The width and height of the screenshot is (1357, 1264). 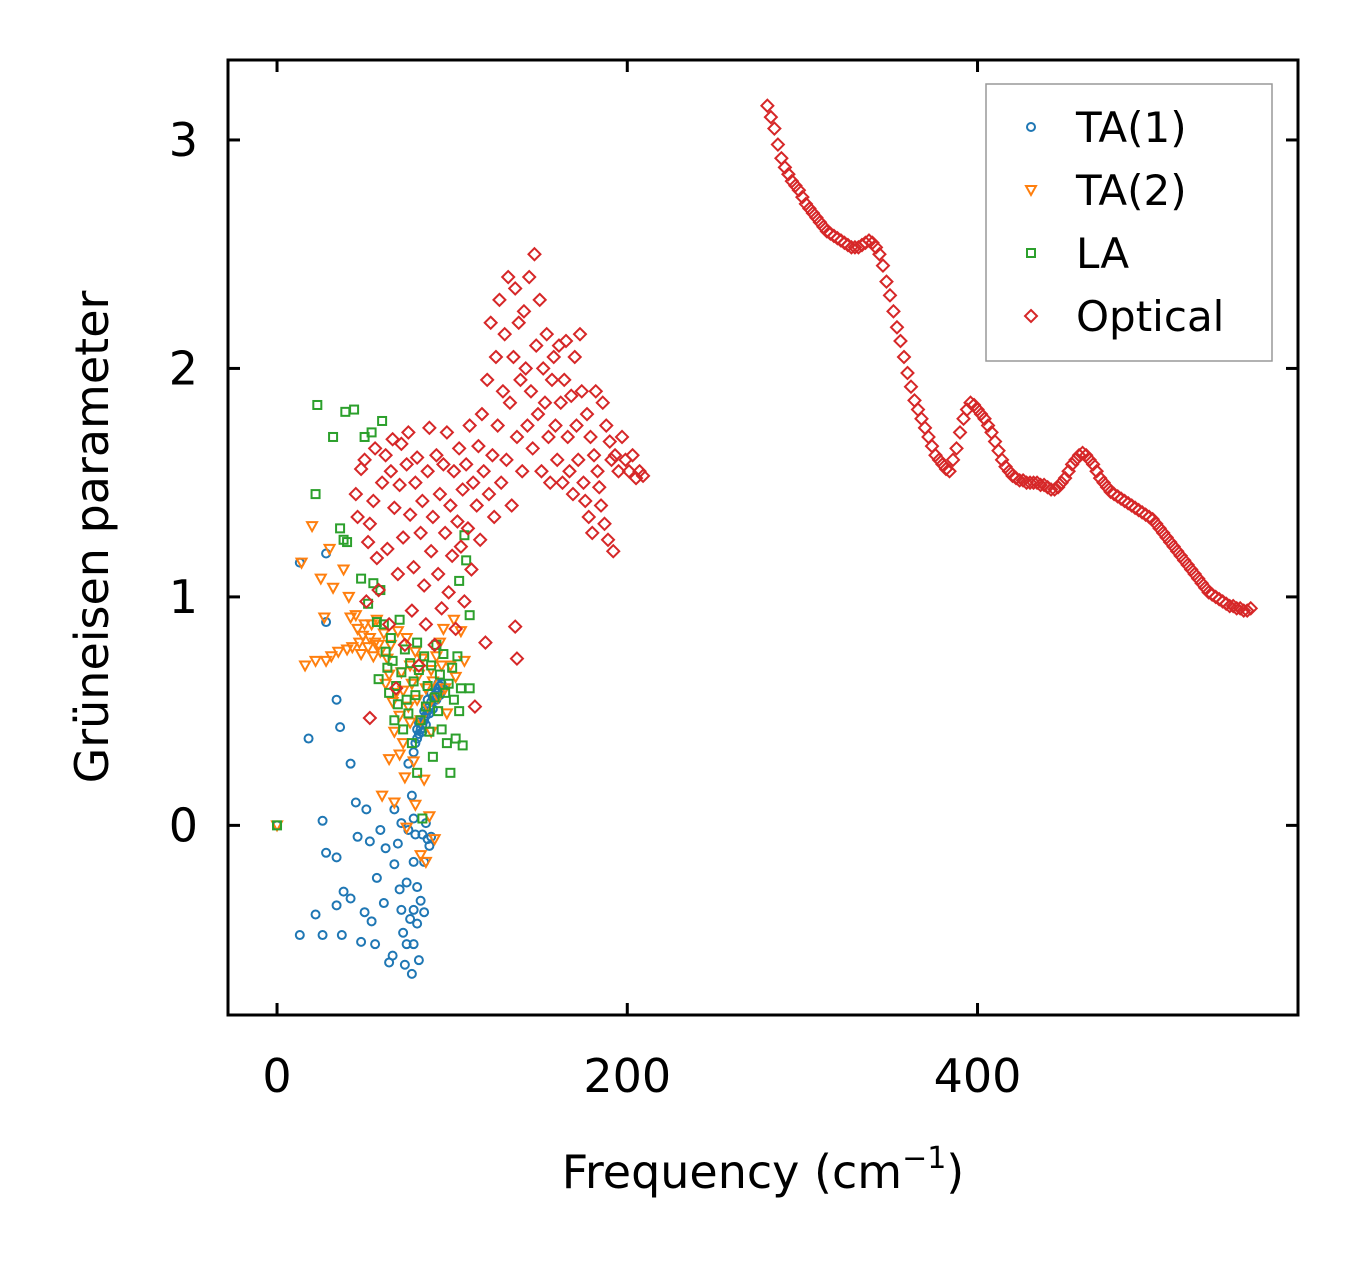 I want to click on legend: TA(1) TA(2) LA Optical, so click(x=1129, y=222).